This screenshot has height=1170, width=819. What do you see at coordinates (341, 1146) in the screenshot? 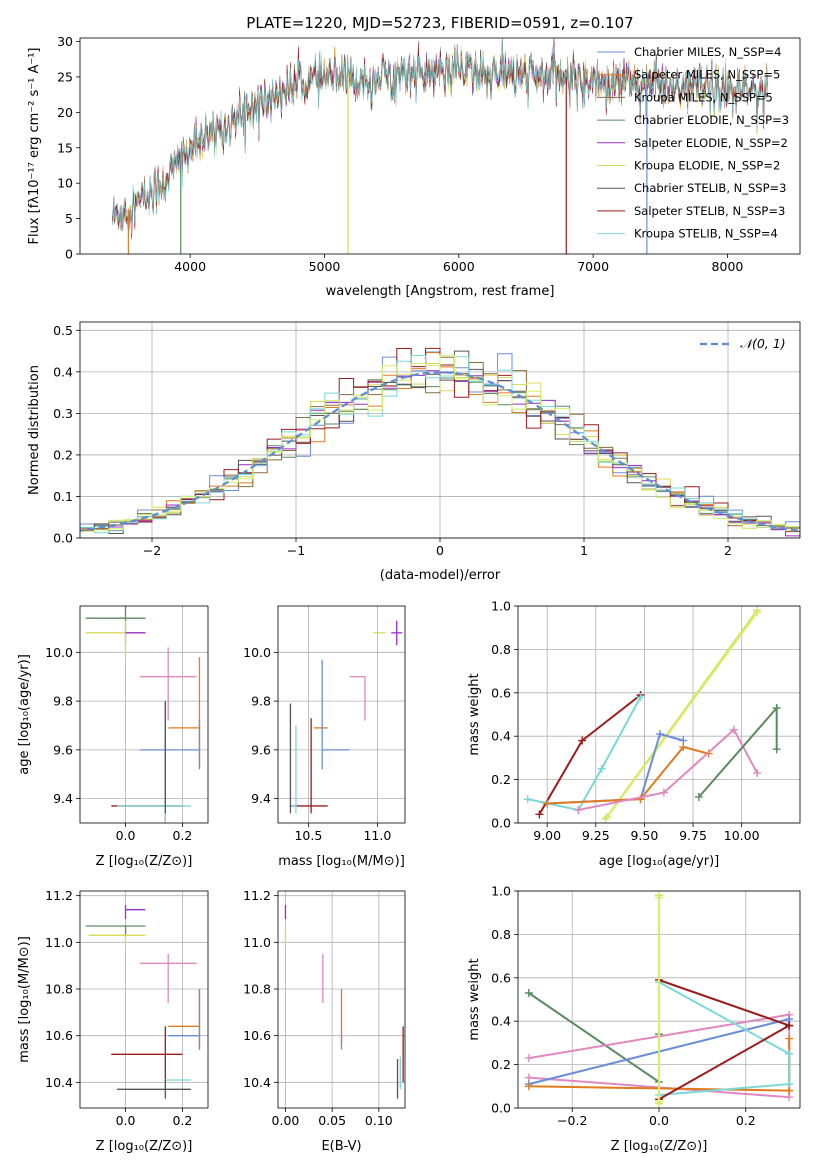
I see `x-axis-label: E(B-V)` at bounding box center [341, 1146].